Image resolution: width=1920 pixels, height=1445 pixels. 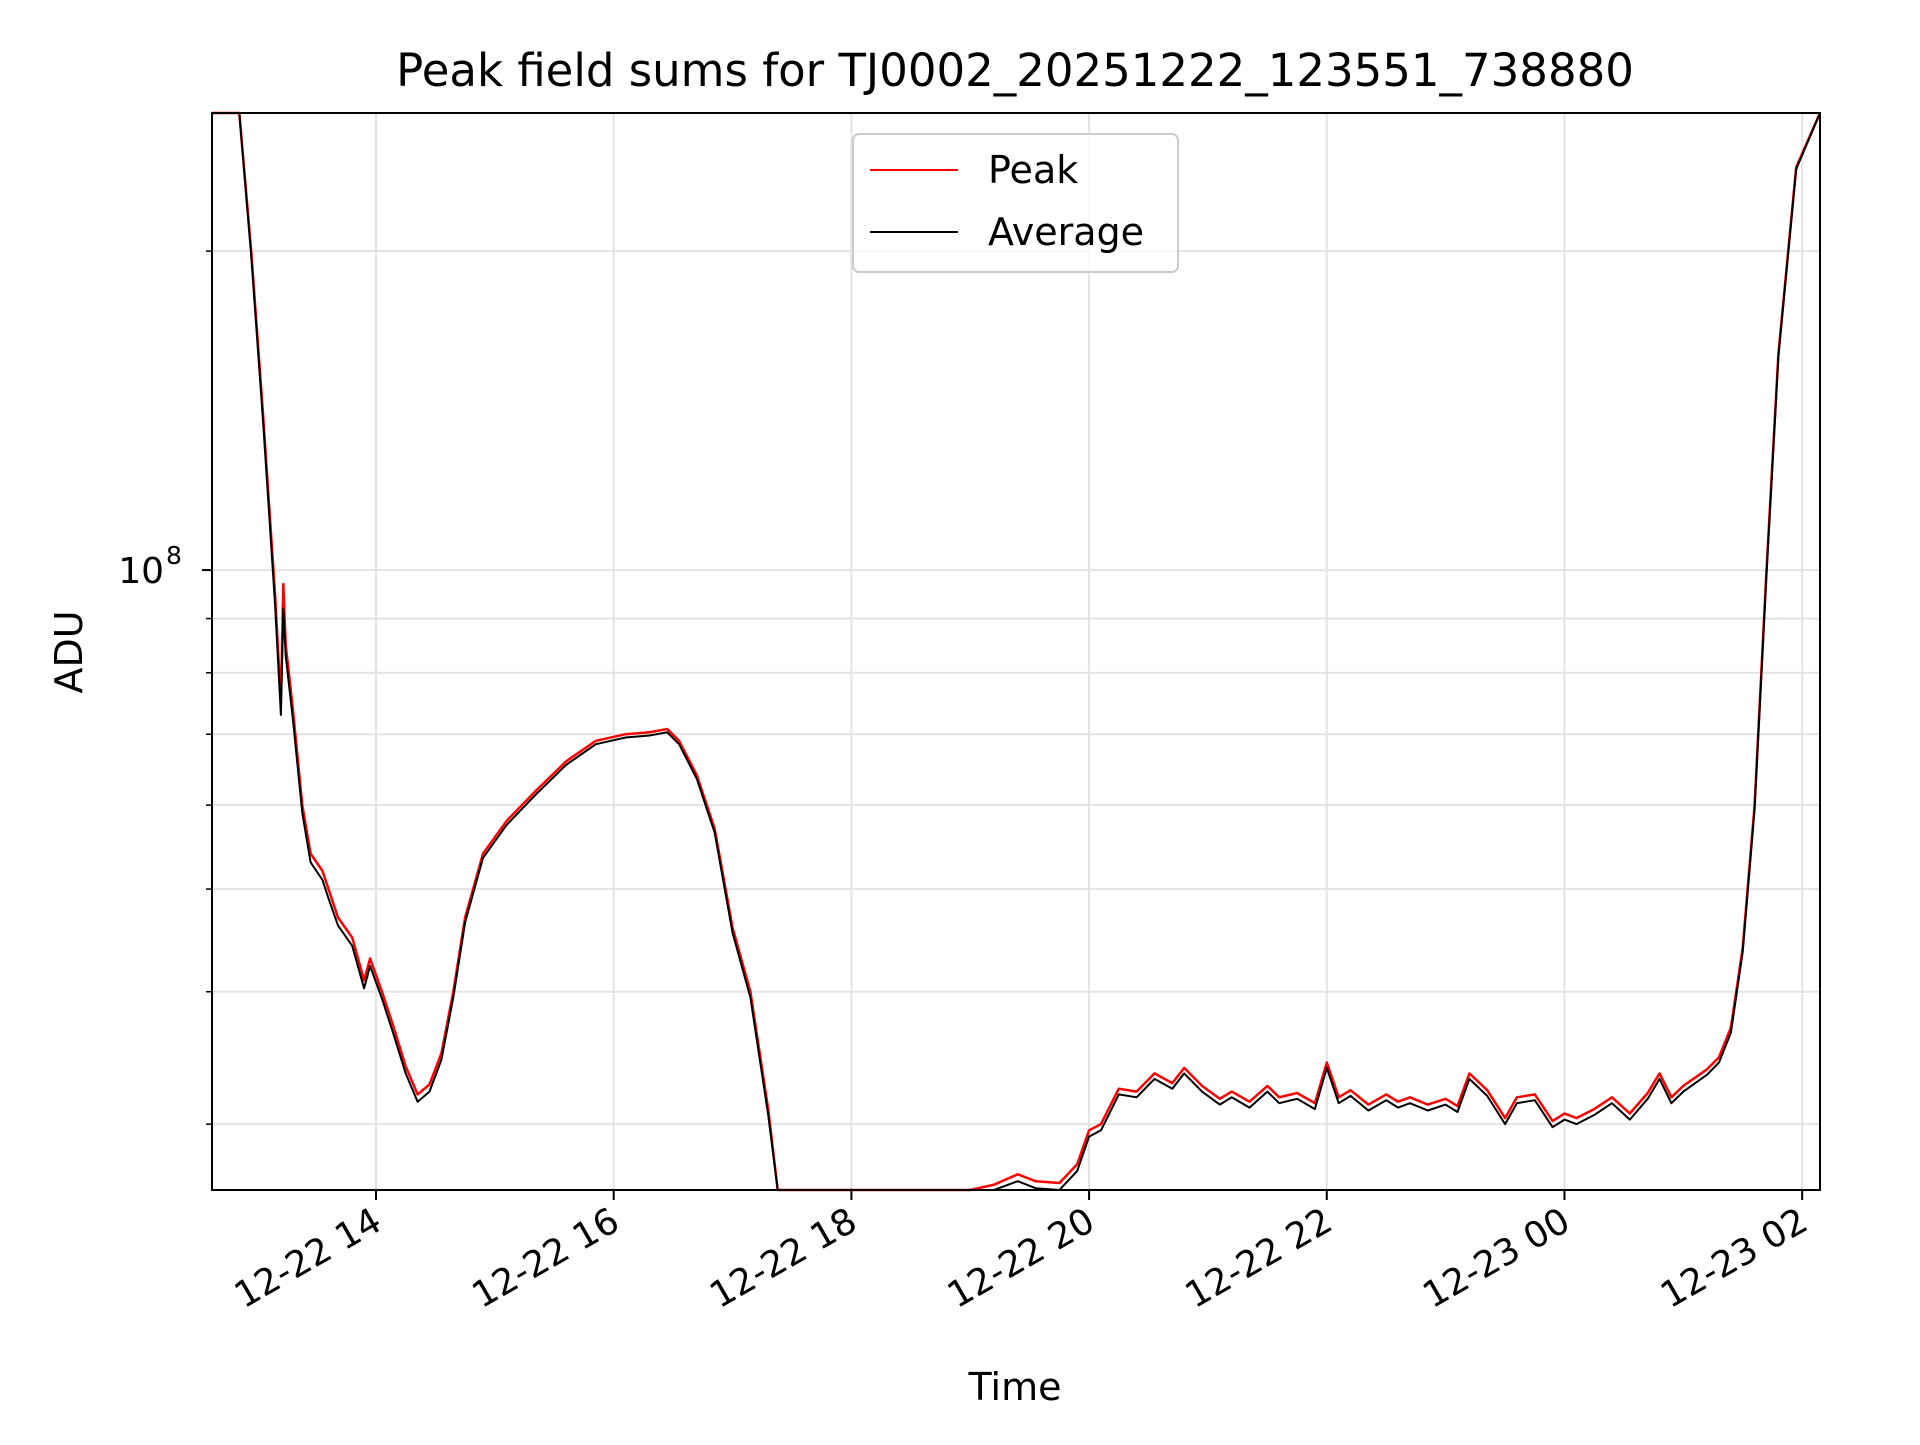 I want to click on legend-label-peak: Peak, so click(x=1033, y=170).